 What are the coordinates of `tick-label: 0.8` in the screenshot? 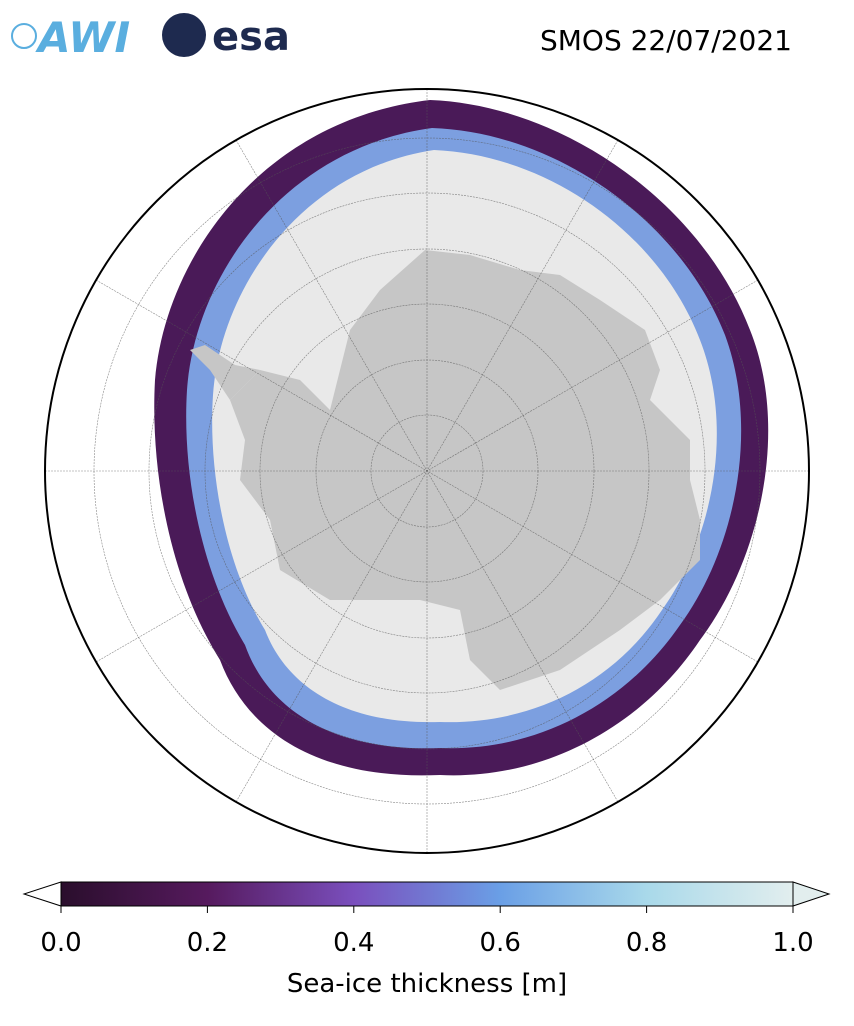 It's located at (646, 943).